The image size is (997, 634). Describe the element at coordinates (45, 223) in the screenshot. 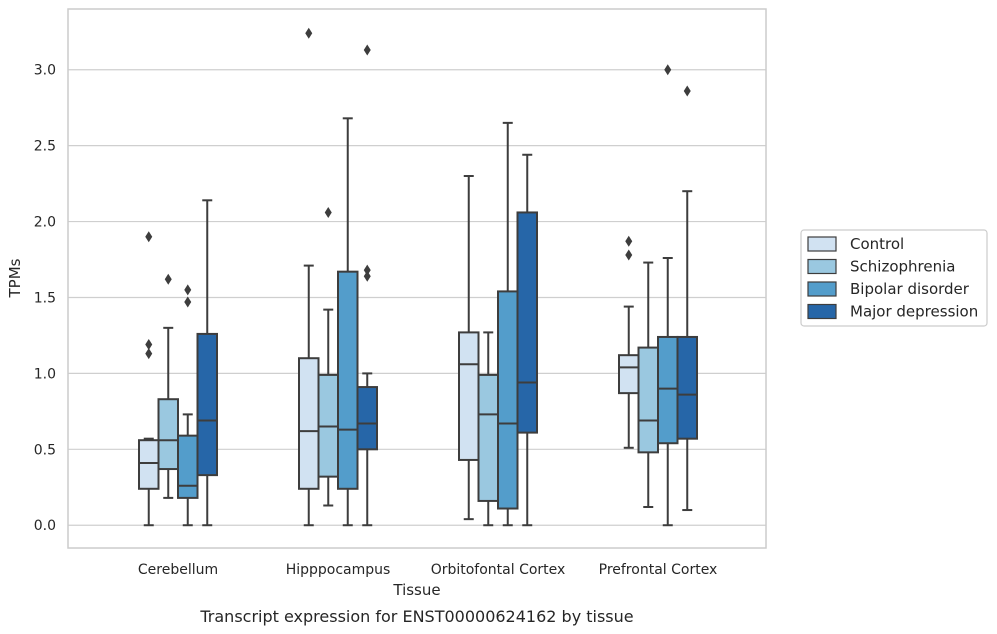

I see `y-tick-label: 2.0` at that location.